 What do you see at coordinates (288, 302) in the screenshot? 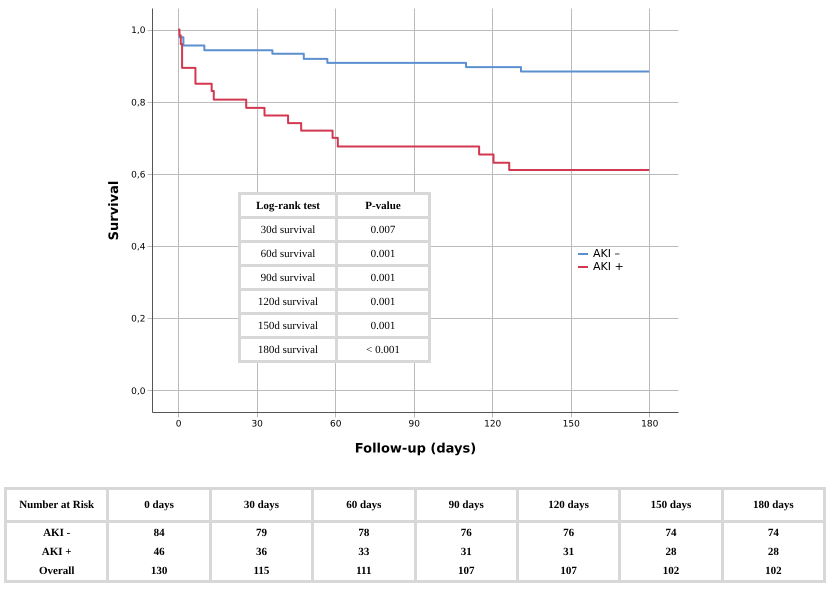
I see `annotation: 120d survival` at bounding box center [288, 302].